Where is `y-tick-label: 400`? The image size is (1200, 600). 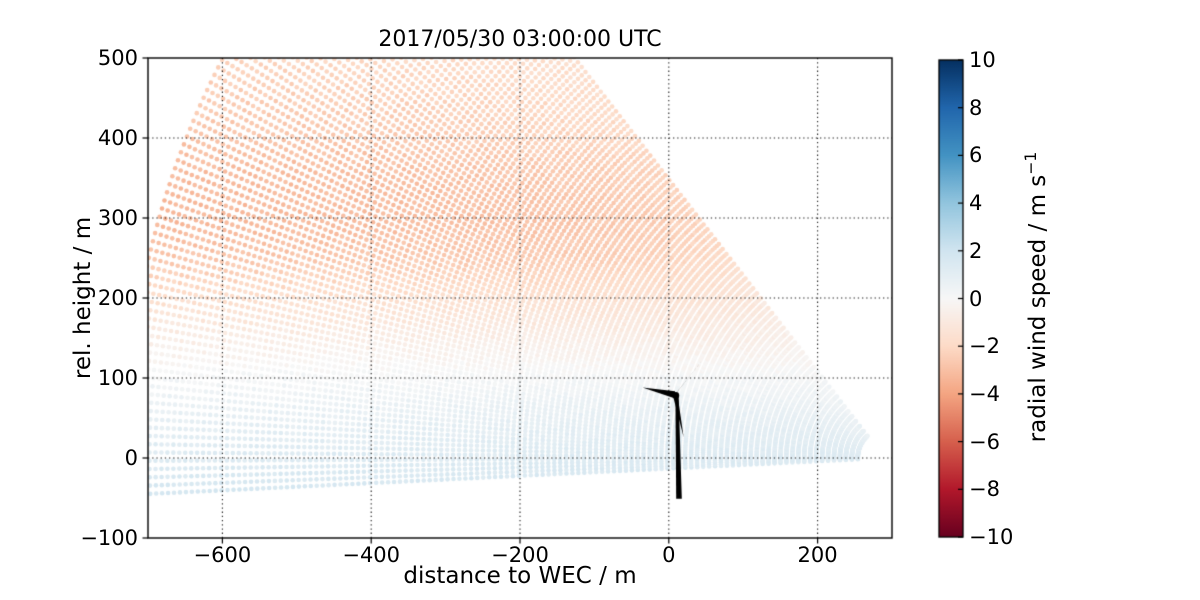 y-tick-label: 400 is located at coordinates (117, 138).